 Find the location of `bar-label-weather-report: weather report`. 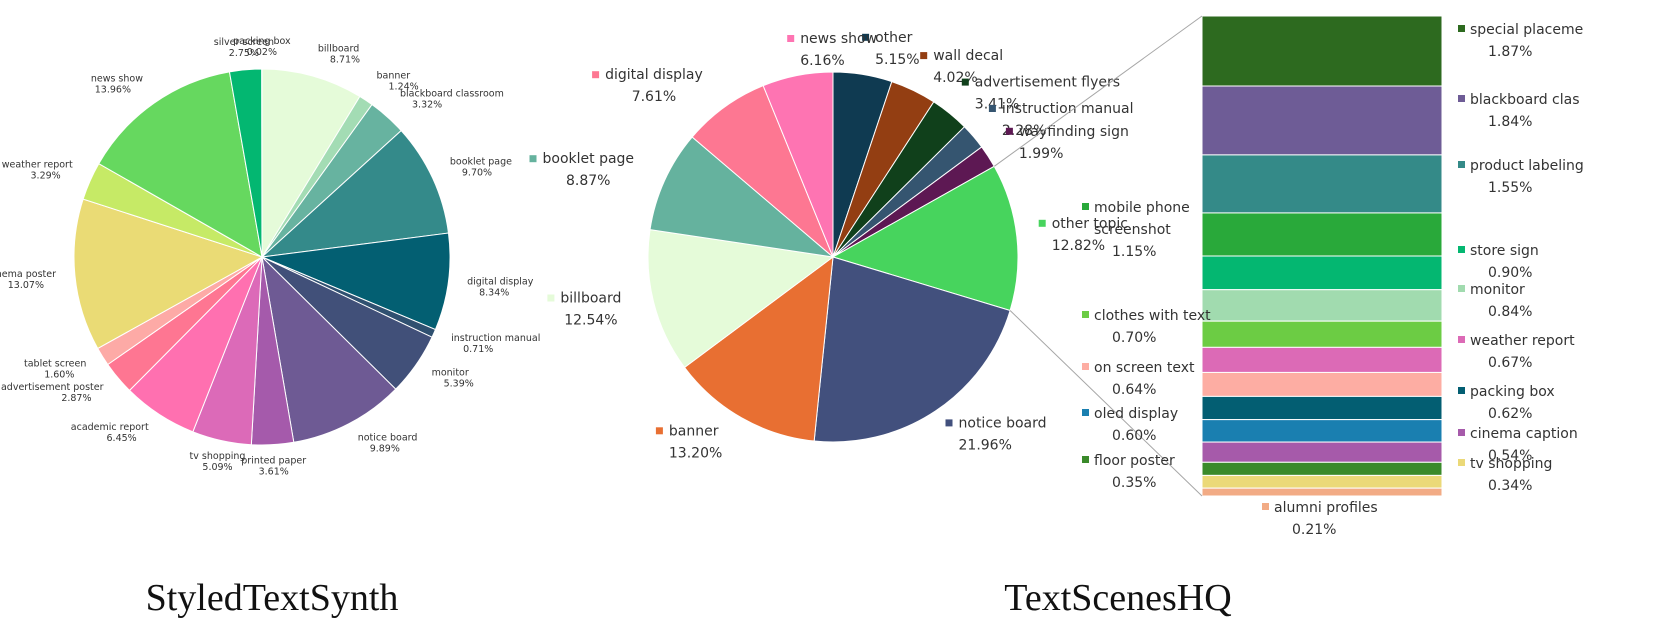

bar-label-weather-report: weather report is located at coordinates (1522, 341).